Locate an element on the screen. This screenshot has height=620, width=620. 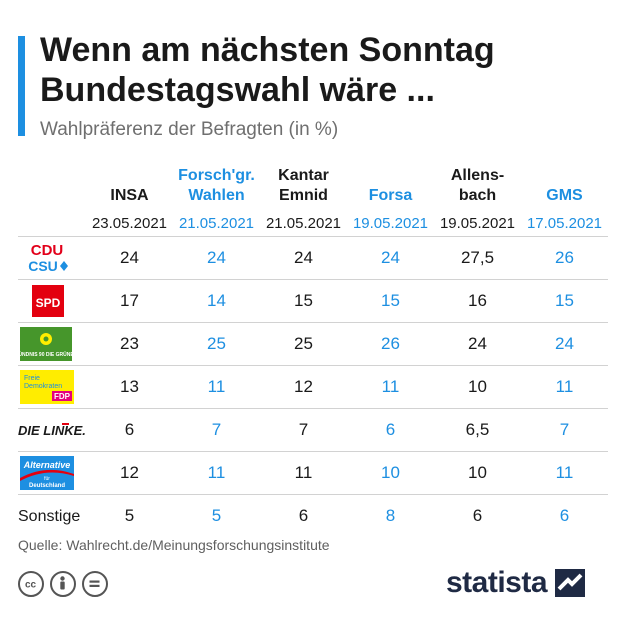
svg-text: BÜNDNIS 90 DIE GRÜNEN is located at coordinates (47, 354).